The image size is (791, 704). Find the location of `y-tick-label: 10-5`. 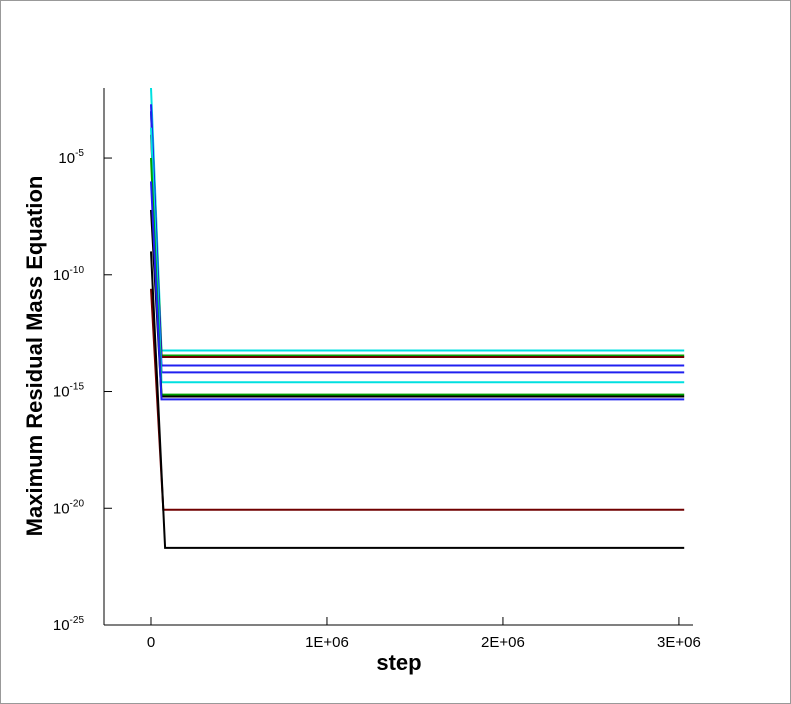

y-tick-label: 10-5 is located at coordinates (71, 157).